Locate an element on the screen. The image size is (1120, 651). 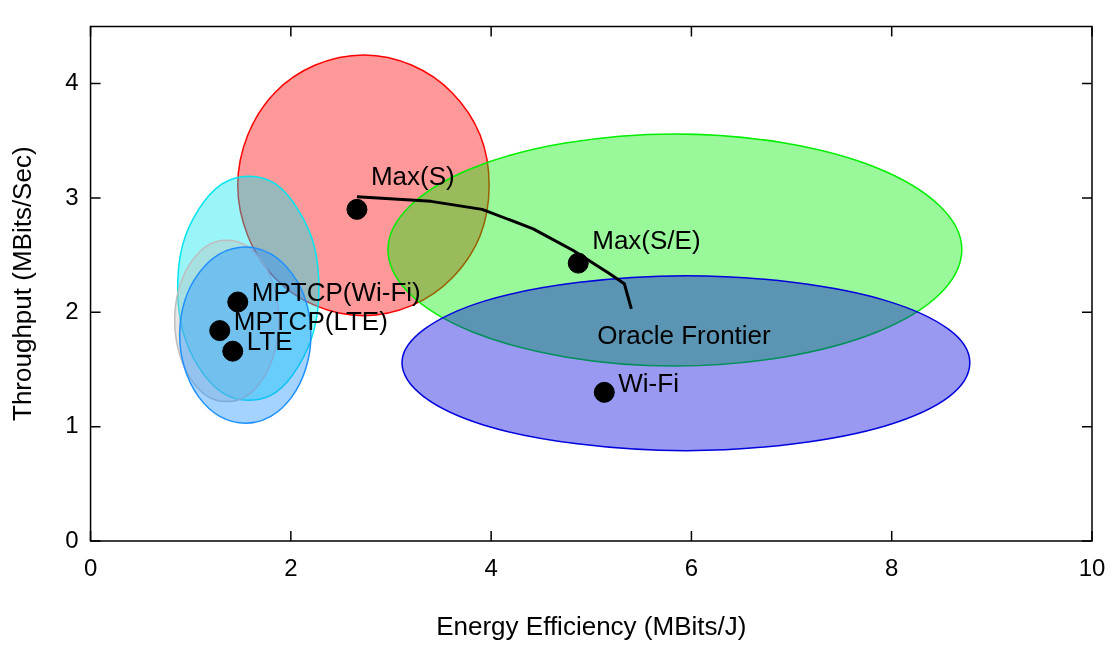
x-tick-label: 4 is located at coordinates (491, 568).